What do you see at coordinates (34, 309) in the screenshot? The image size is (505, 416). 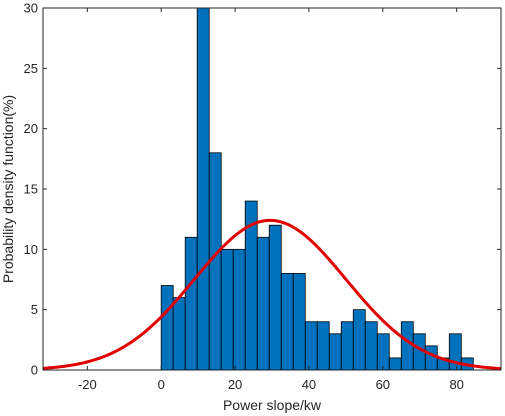 I see `y-tick-label: 5` at bounding box center [34, 309].